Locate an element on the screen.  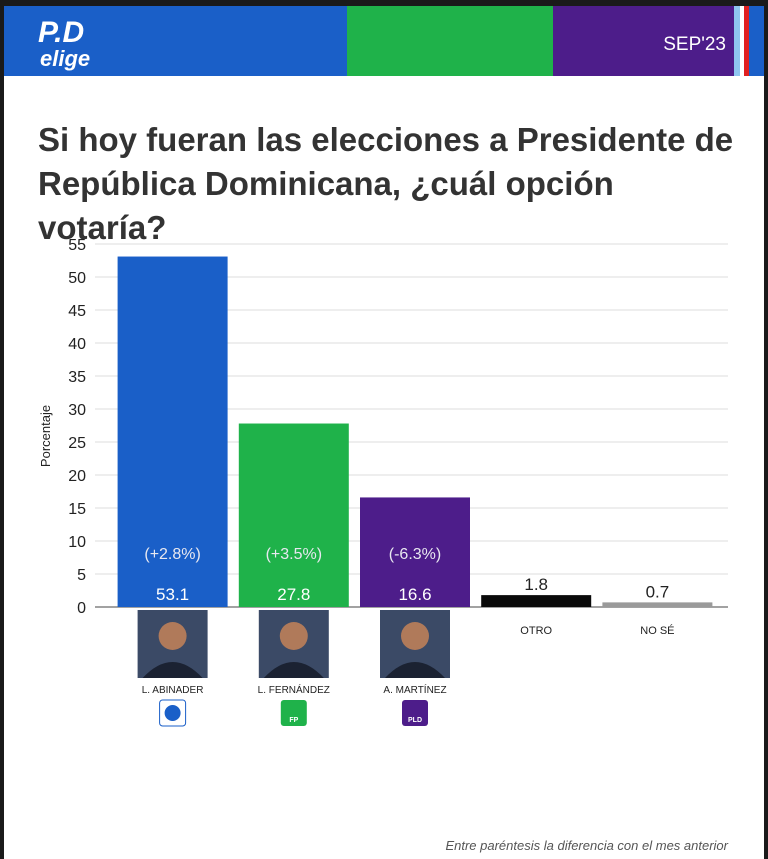
value-label: 1.8 is located at coordinates (536, 584).